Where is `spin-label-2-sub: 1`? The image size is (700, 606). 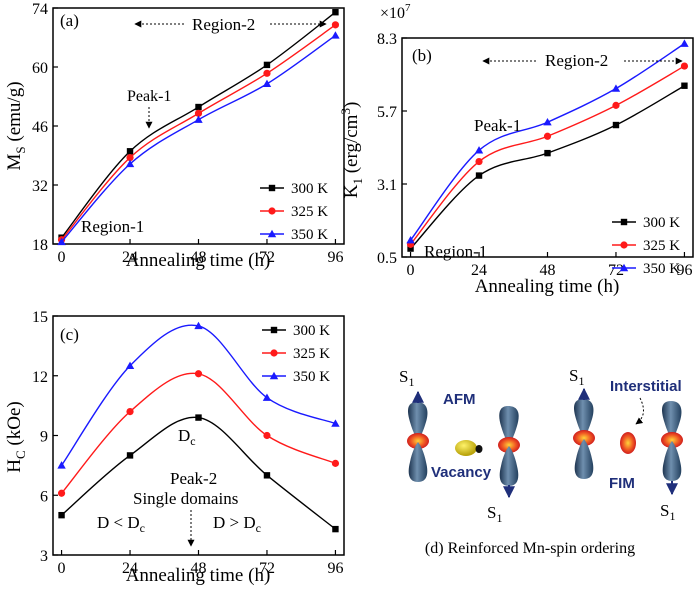
spin-label-2-sub: 1 is located at coordinates (499, 518).